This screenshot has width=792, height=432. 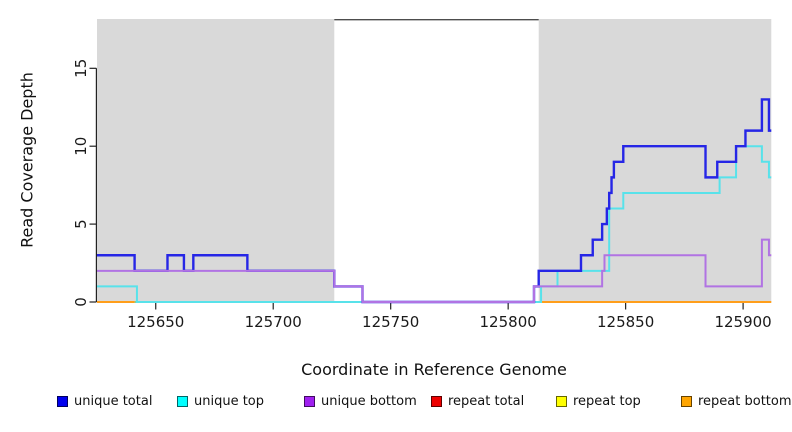 I want to click on y-tick-label: 0, so click(x=81, y=302).